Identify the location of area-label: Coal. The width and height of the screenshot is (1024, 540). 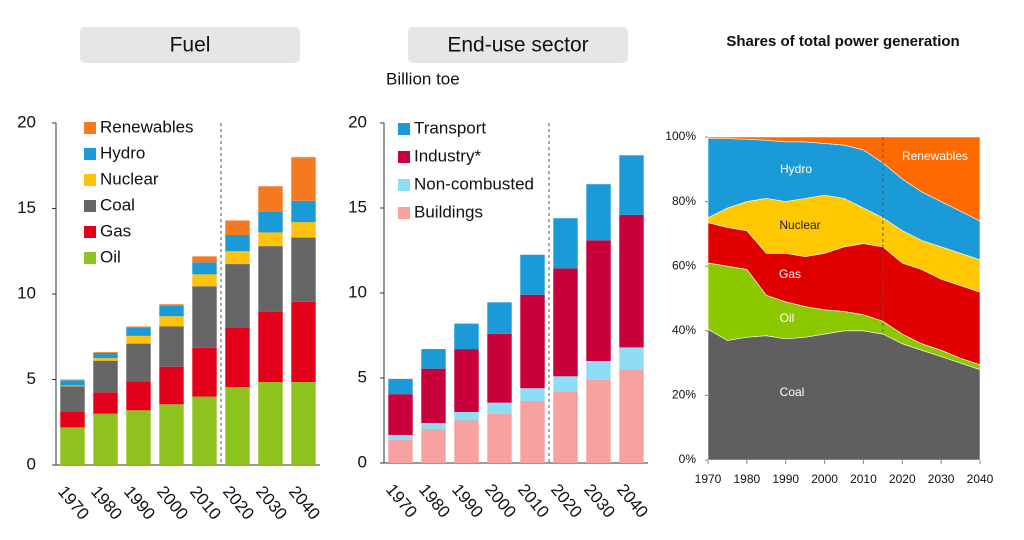
(792, 392).